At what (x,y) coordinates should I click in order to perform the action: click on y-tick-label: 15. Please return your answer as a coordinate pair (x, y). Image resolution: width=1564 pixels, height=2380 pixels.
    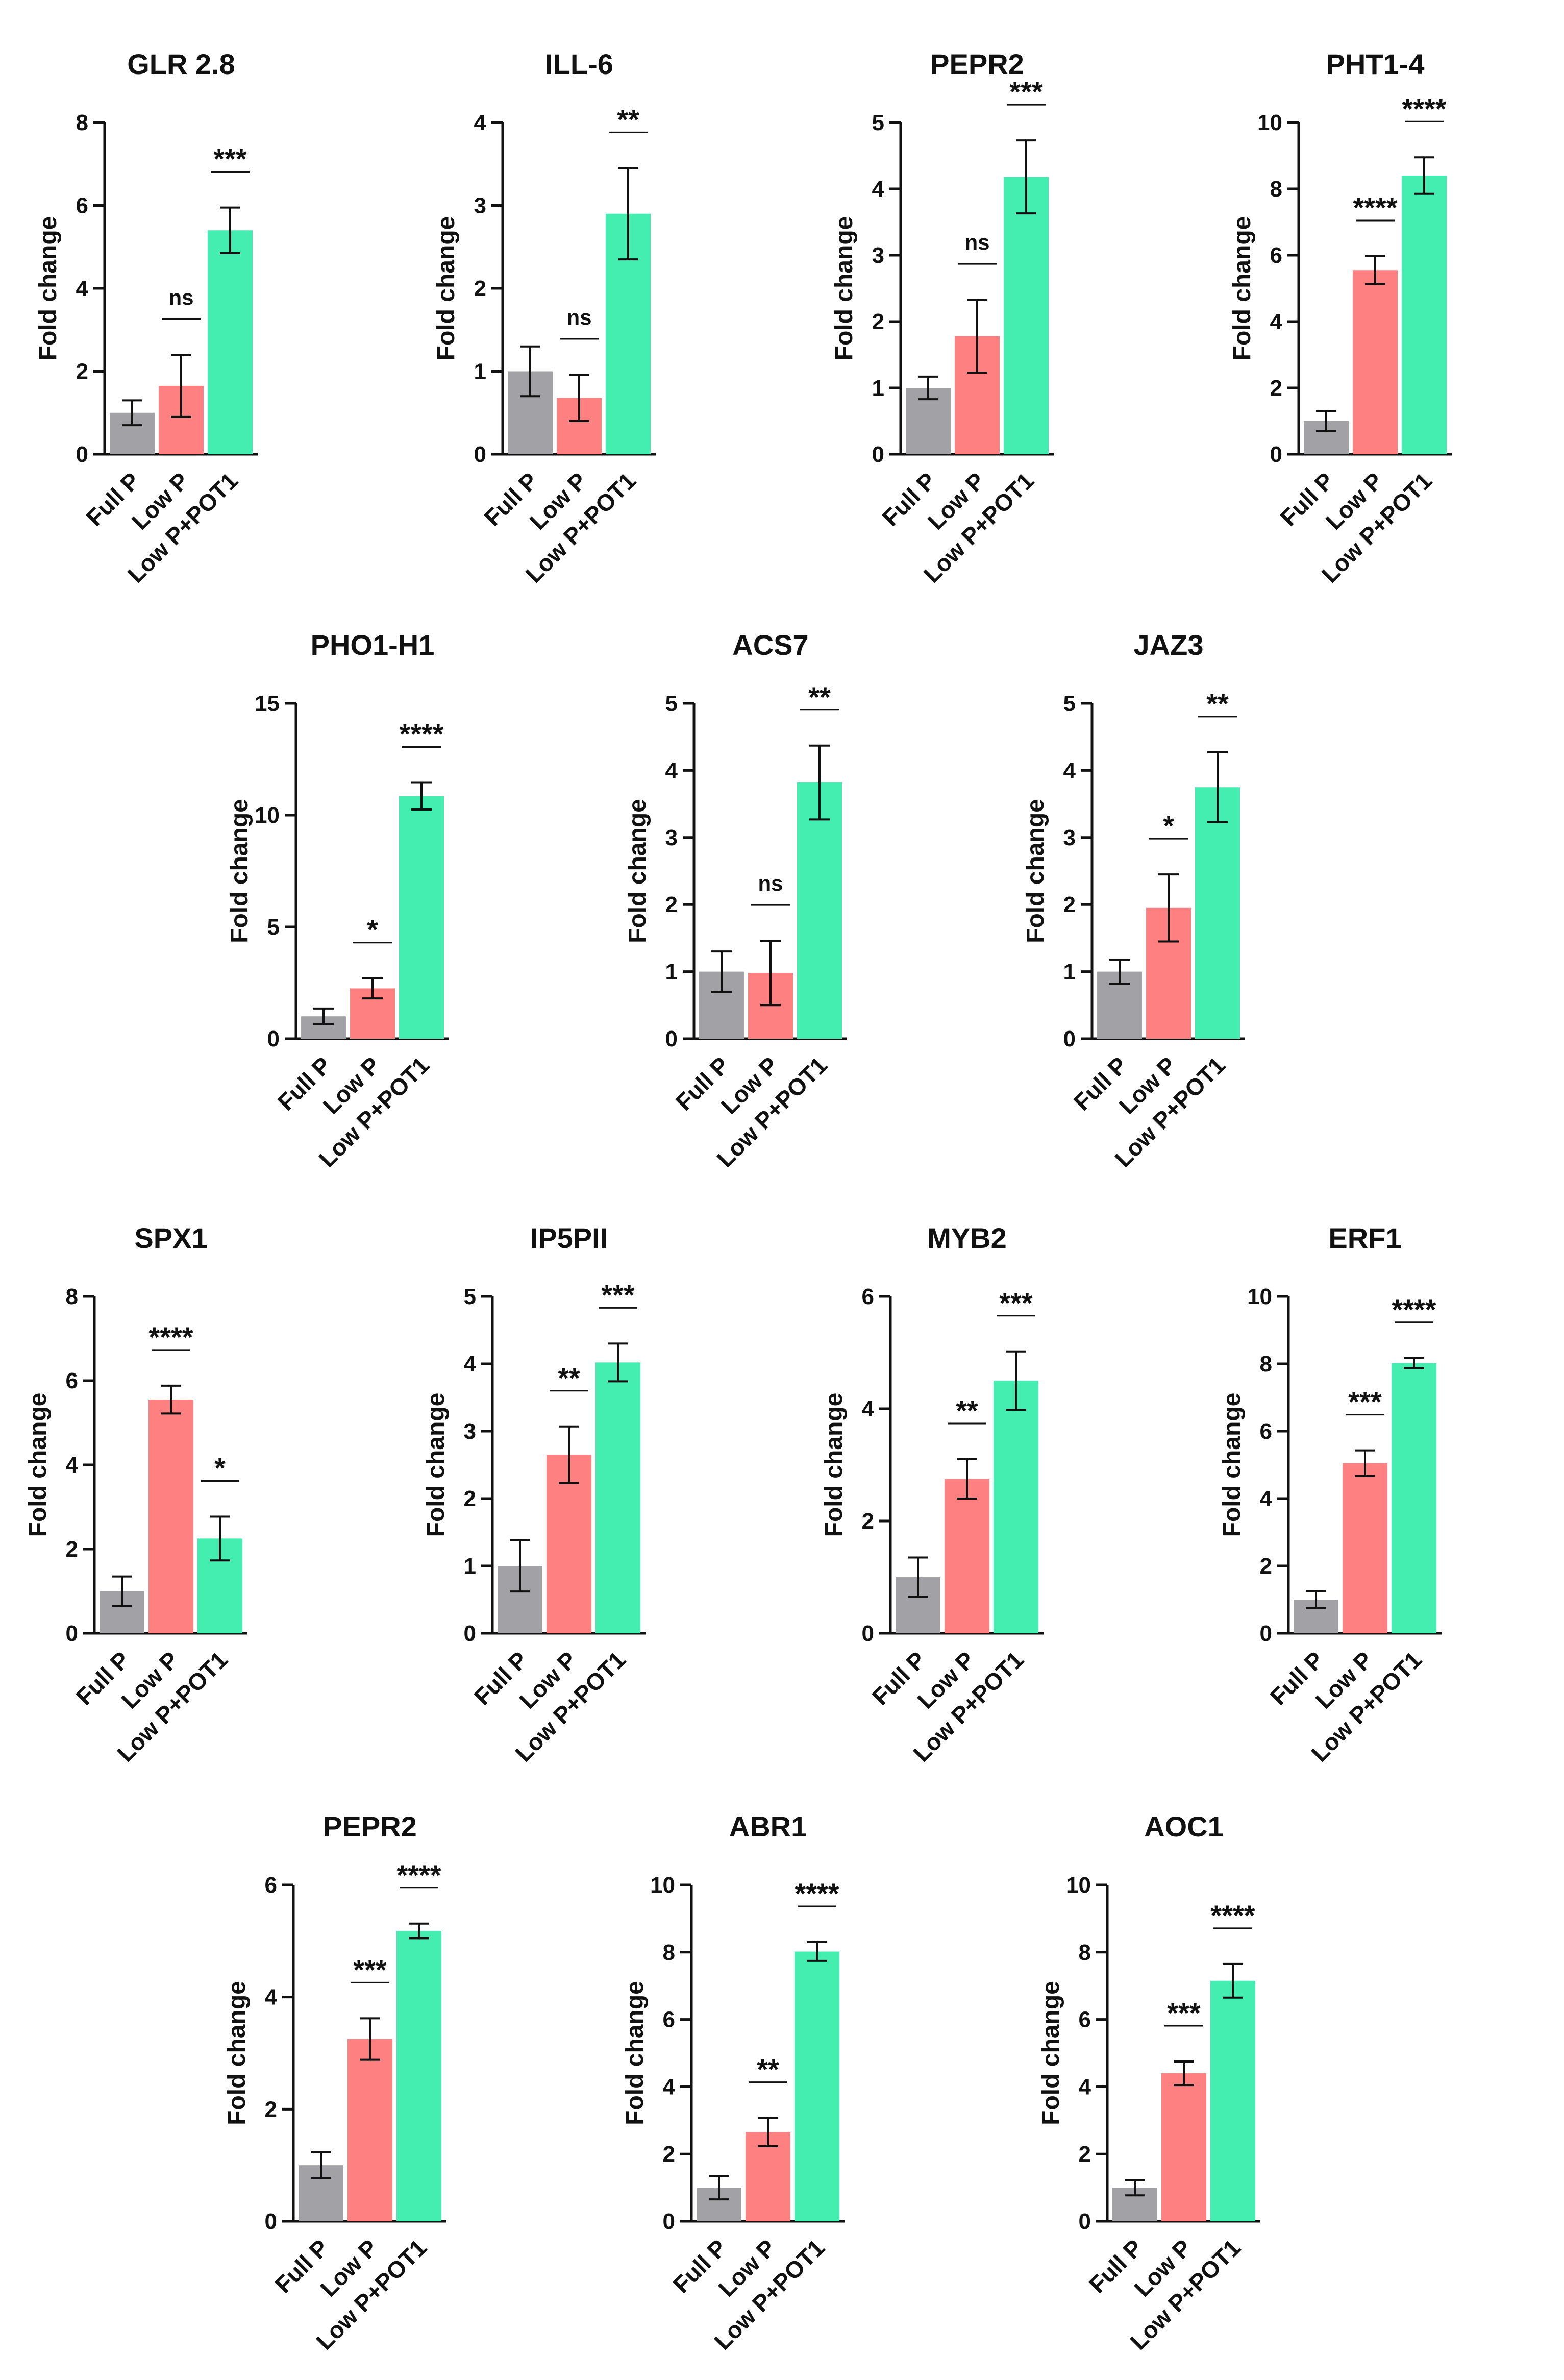
    Looking at the image, I should click on (268, 704).